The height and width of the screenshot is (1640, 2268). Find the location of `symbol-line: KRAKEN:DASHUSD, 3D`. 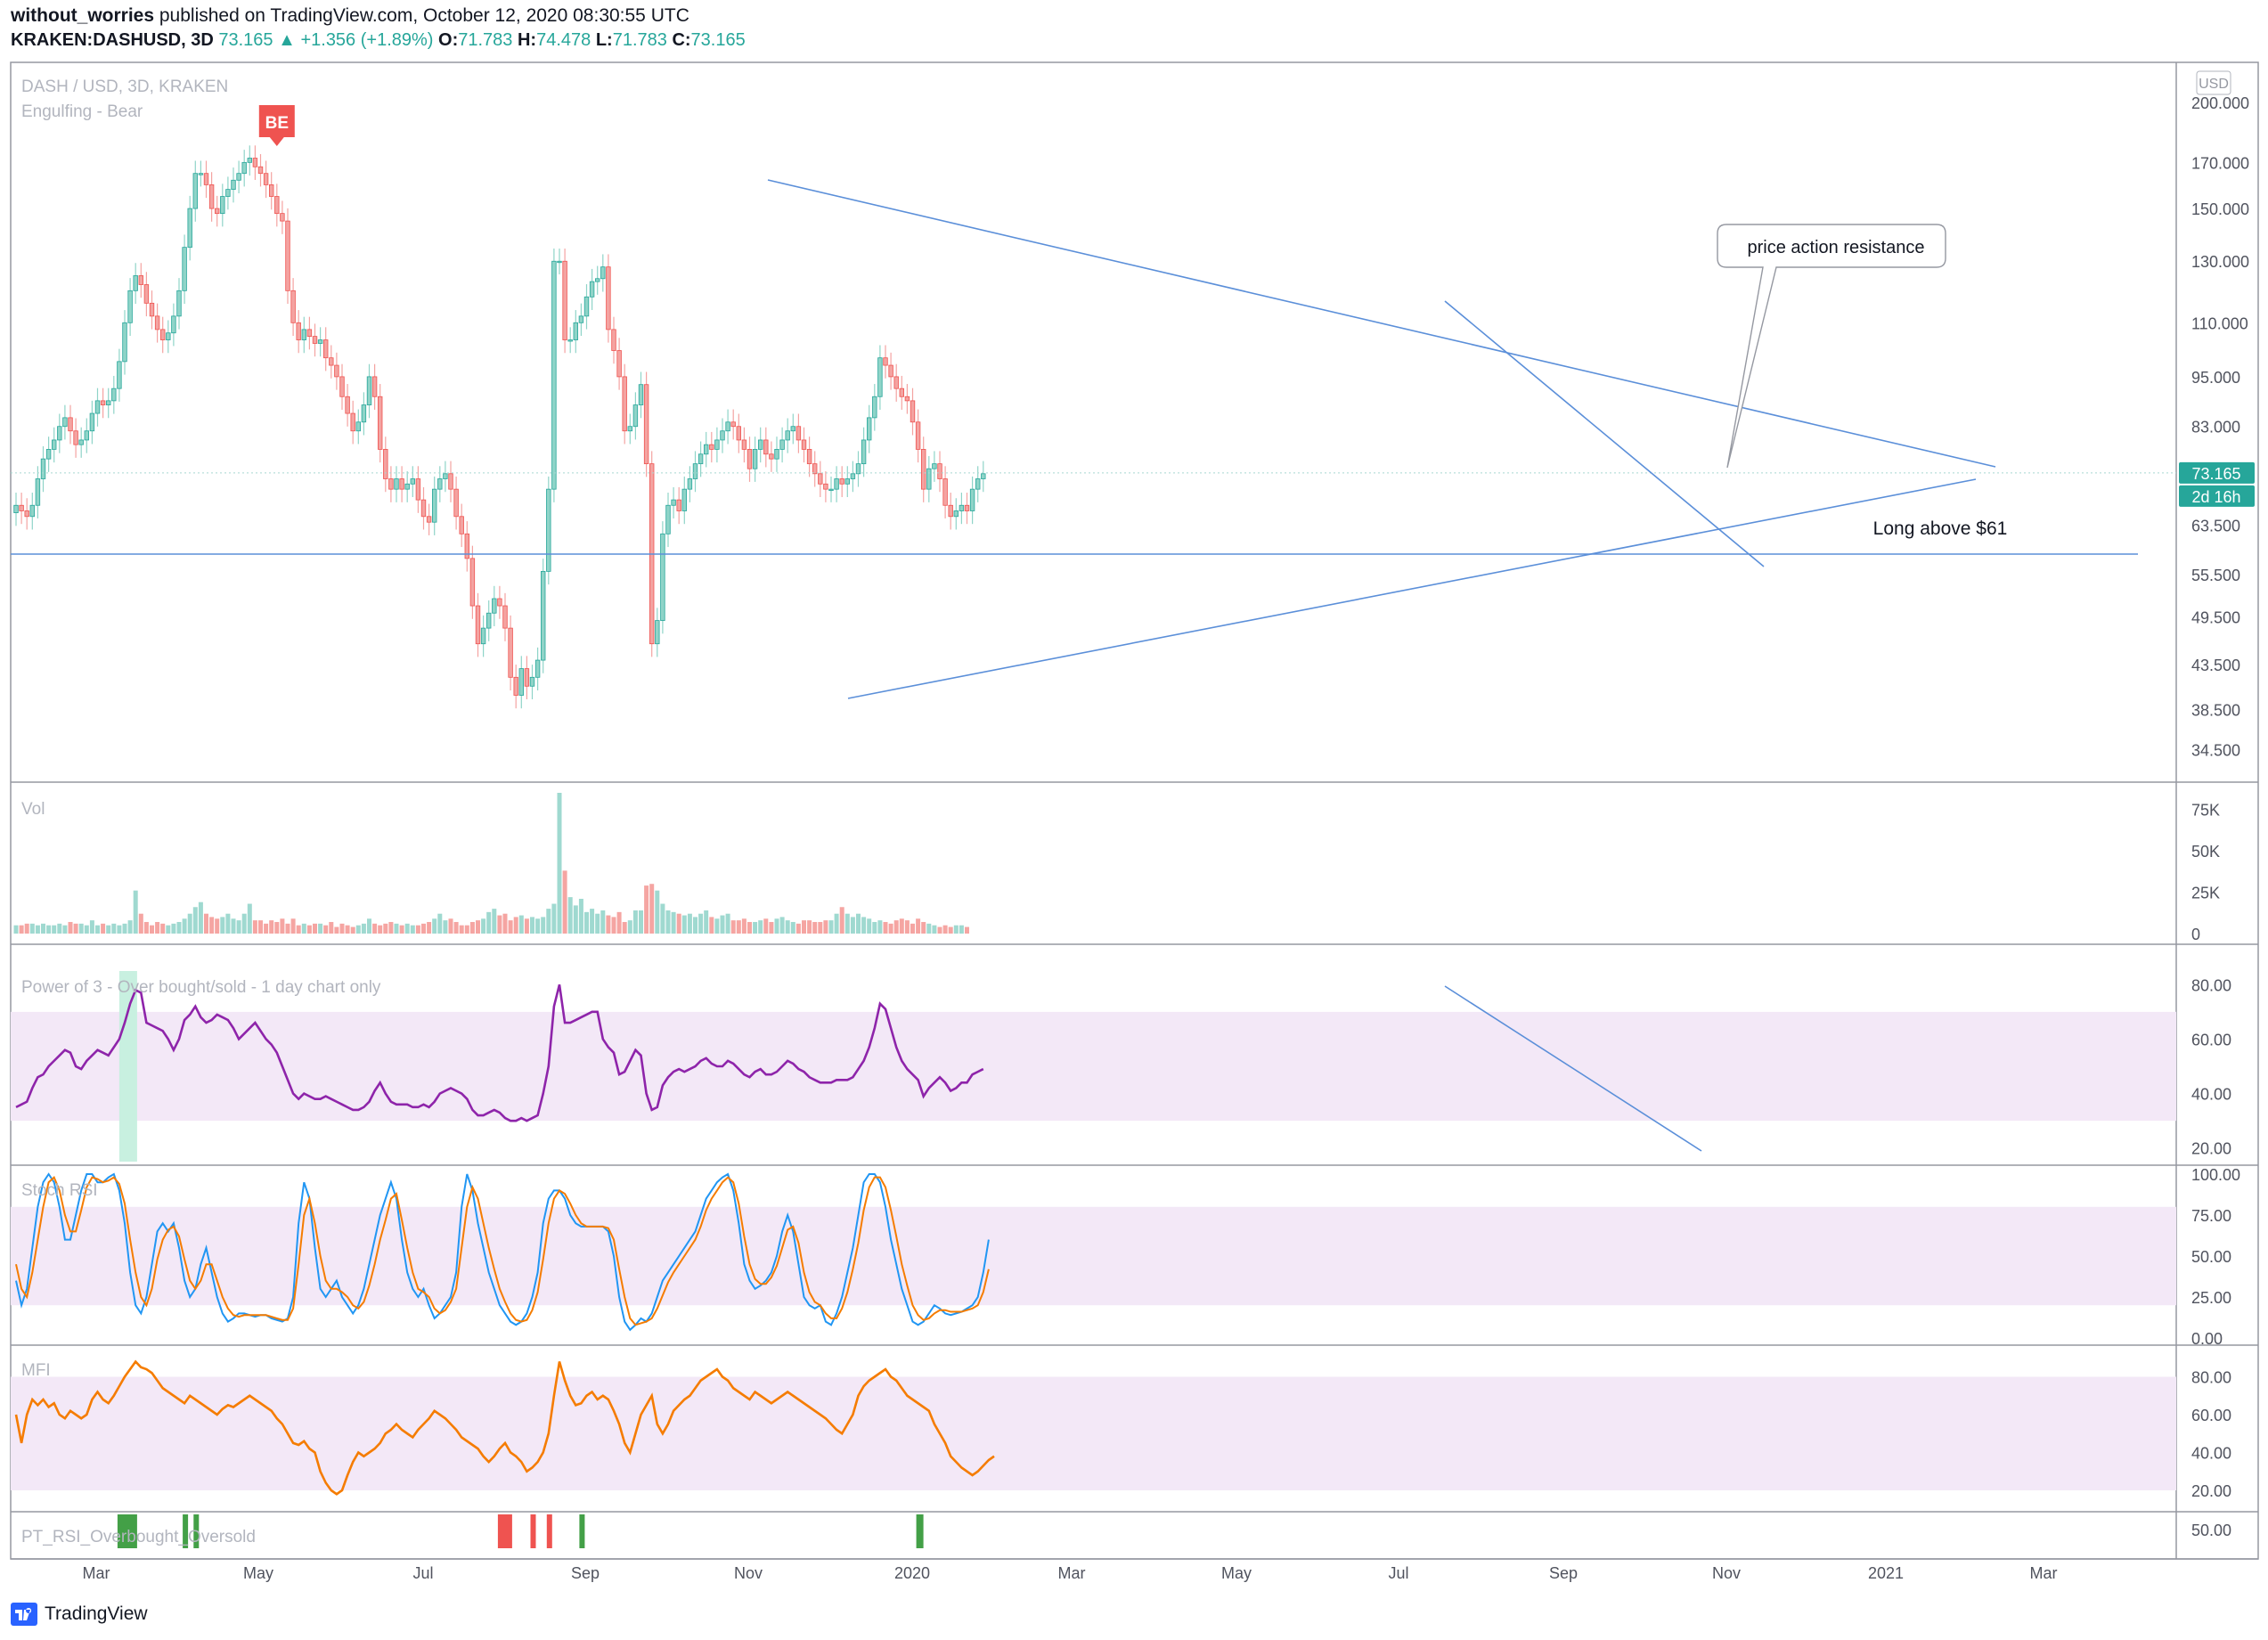

symbol-line: KRAKEN:DASHUSD, 3D is located at coordinates (112, 40).